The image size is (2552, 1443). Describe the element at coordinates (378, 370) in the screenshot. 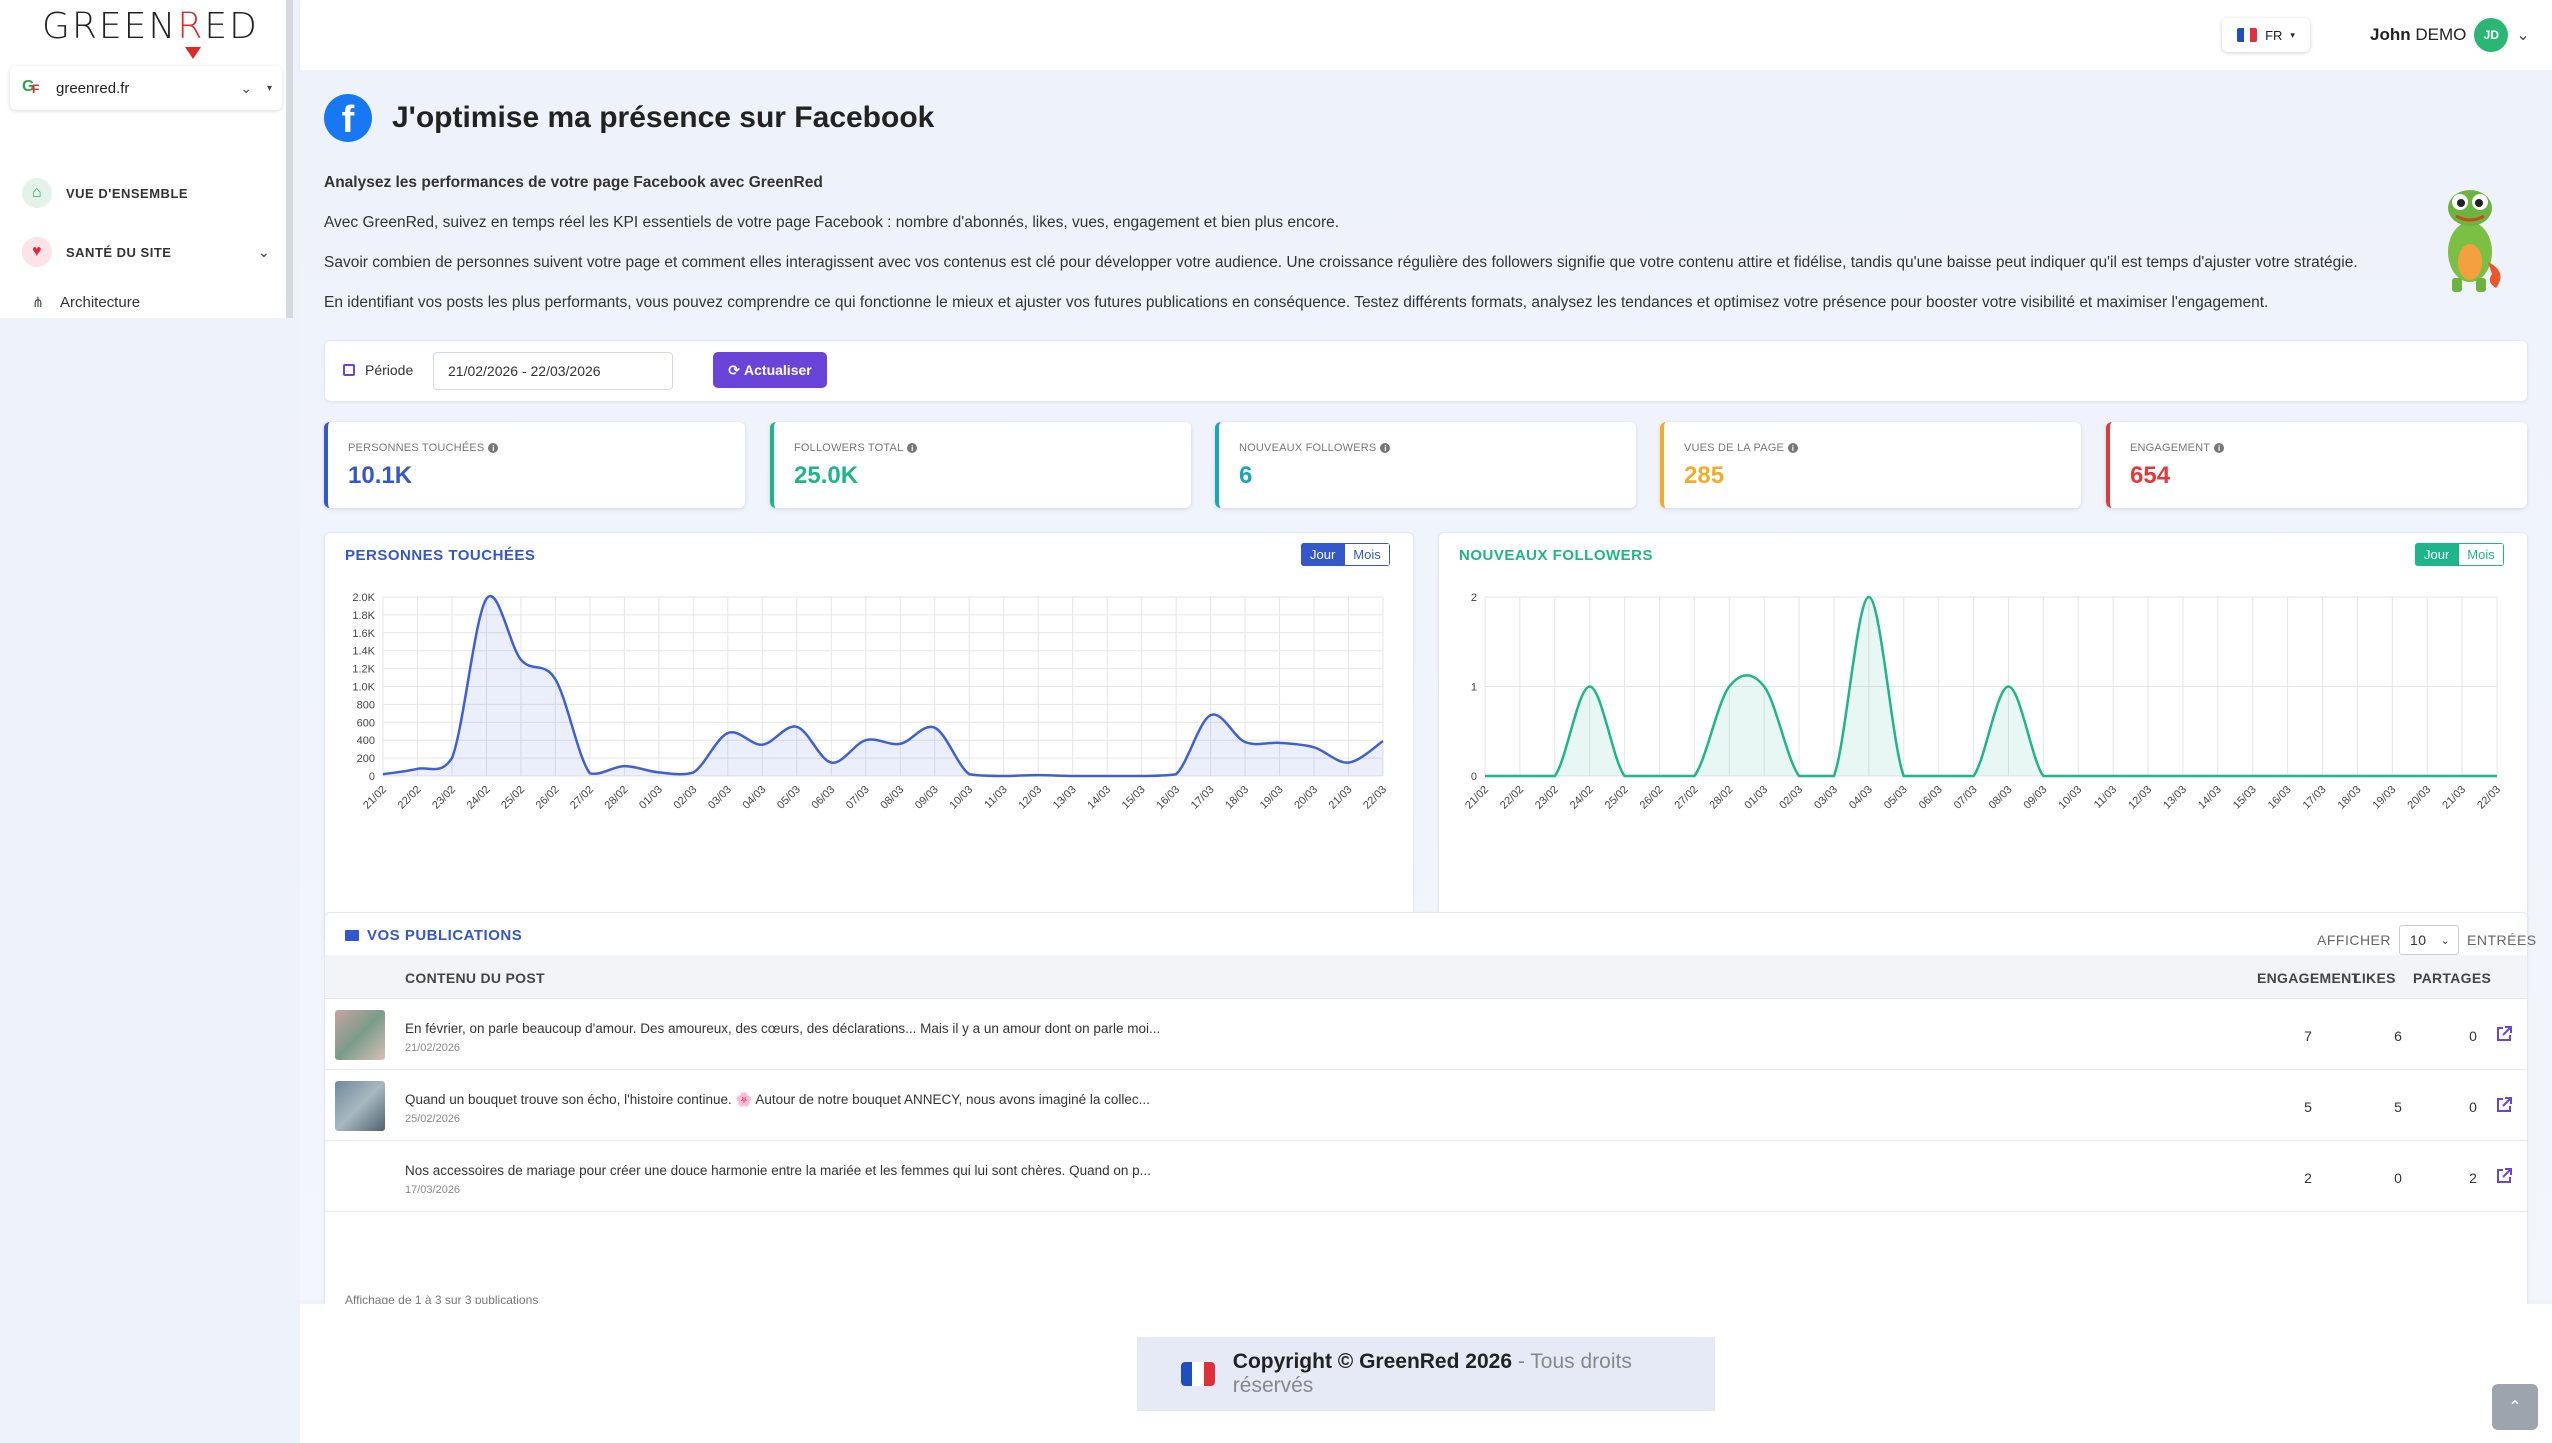

I see `period-label-group: Période` at that location.